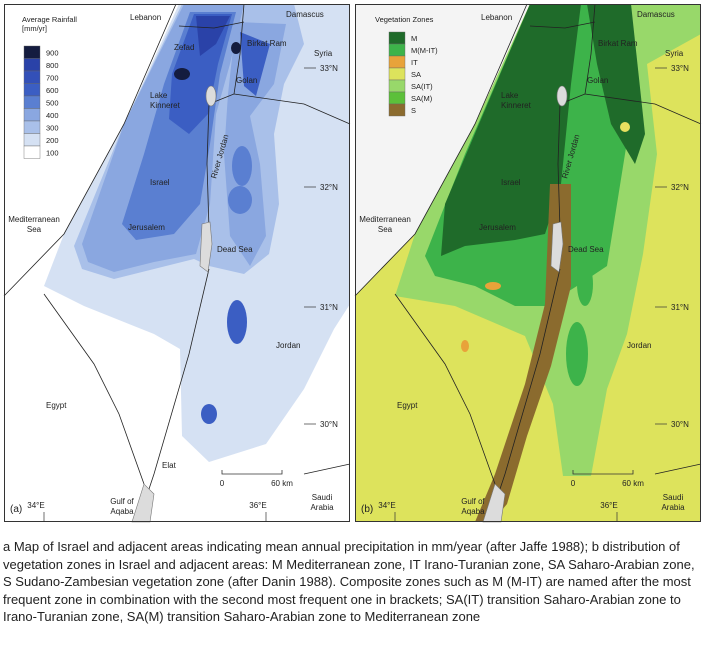 This screenshot has height=662, width=710. Describe the element at coordinates (52, 53) in the screenshot. I see `legend-label: 900` at that location.